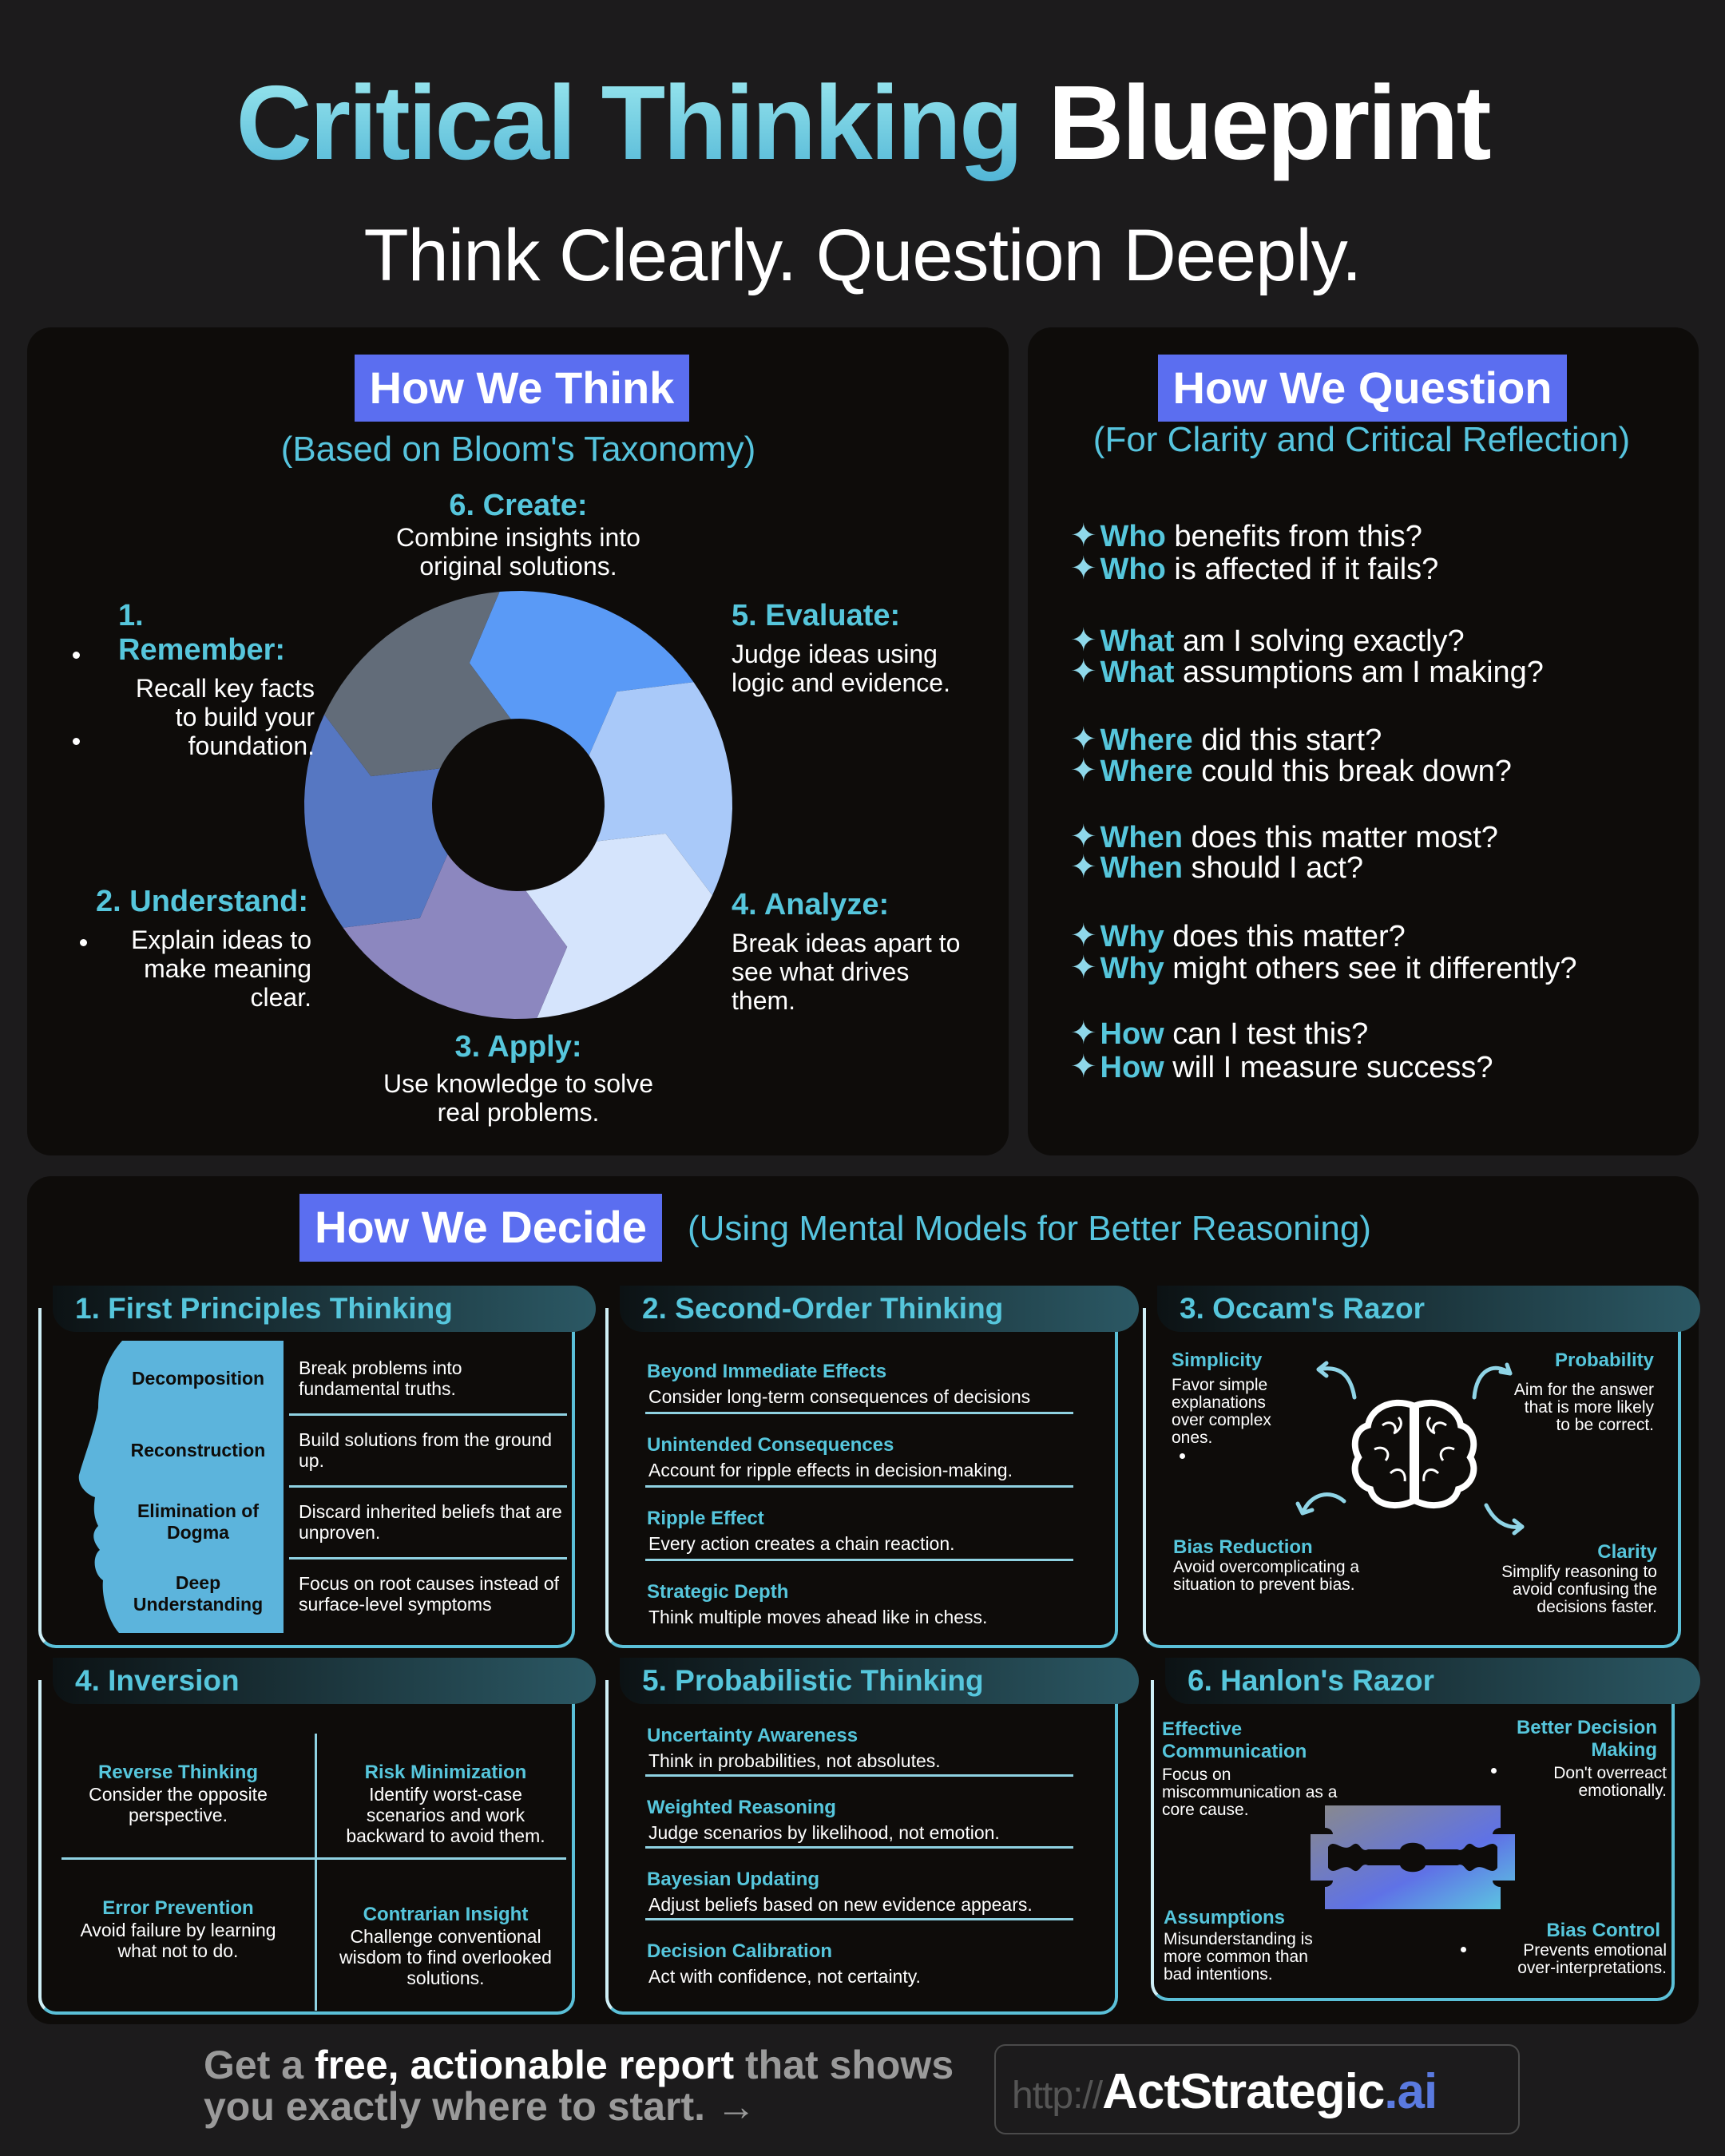 This screenshot has width=1725, height=2156. Describe the element at coordinates (582, 673) in the screenshot. I see `cycle-arrow-evaluate` at that location.